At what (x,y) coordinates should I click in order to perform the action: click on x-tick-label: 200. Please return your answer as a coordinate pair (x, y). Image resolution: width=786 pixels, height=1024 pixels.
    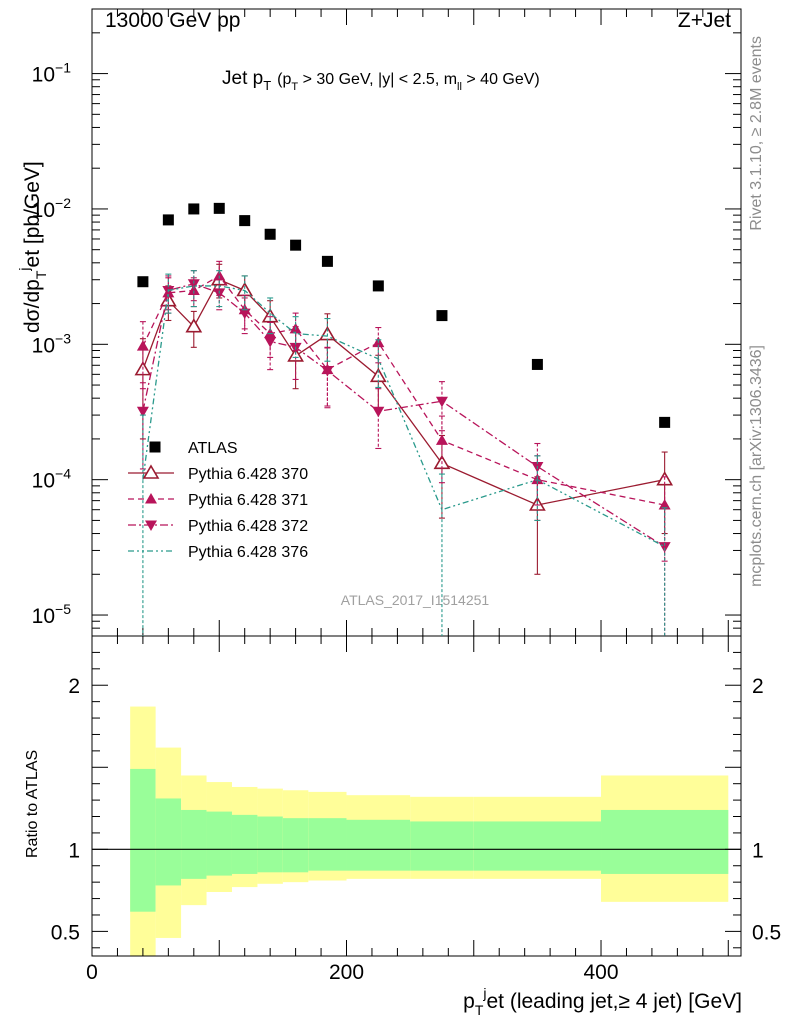
    Looking at the image, I should click on (346, 972).